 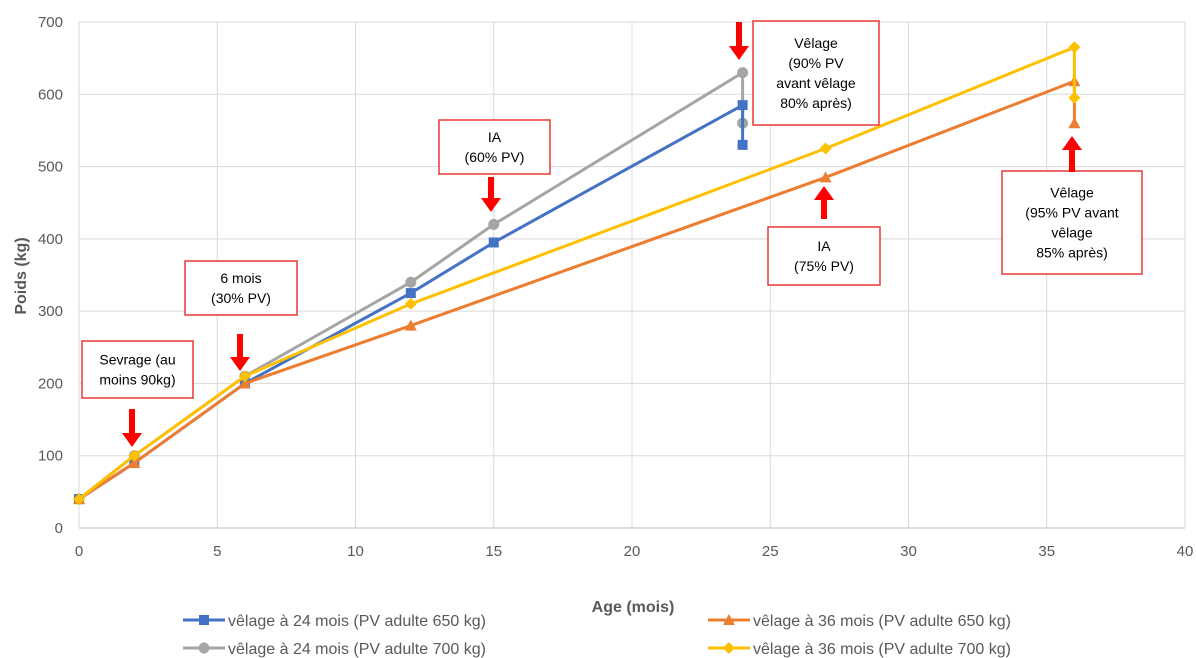 What do you see at coordinates (59, 528) in the screenshot?
I see `y-tick-label: 0` at bounding box center [59, 528].